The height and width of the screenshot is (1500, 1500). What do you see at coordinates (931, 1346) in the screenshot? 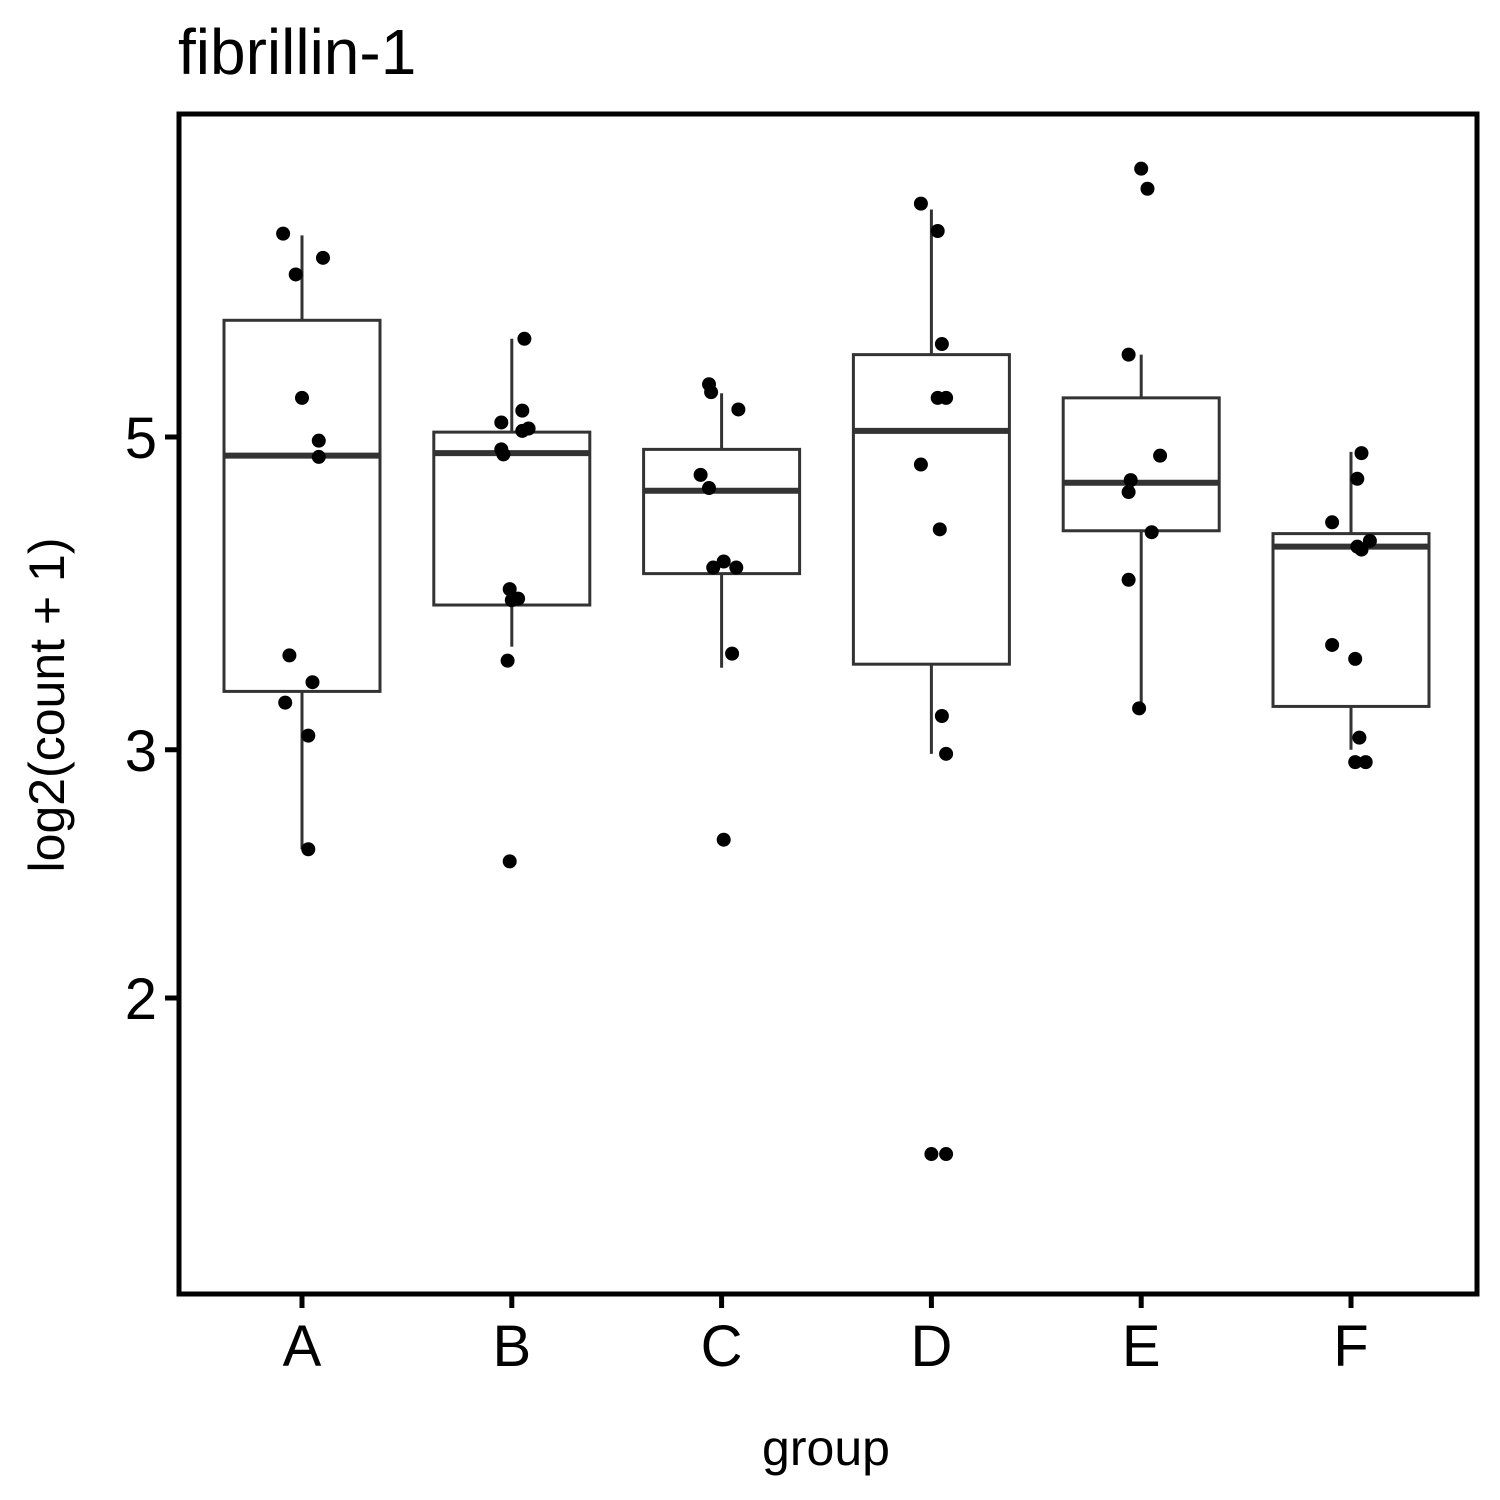
I see `x-tick-label: D` at bounding box center [931, 1346].